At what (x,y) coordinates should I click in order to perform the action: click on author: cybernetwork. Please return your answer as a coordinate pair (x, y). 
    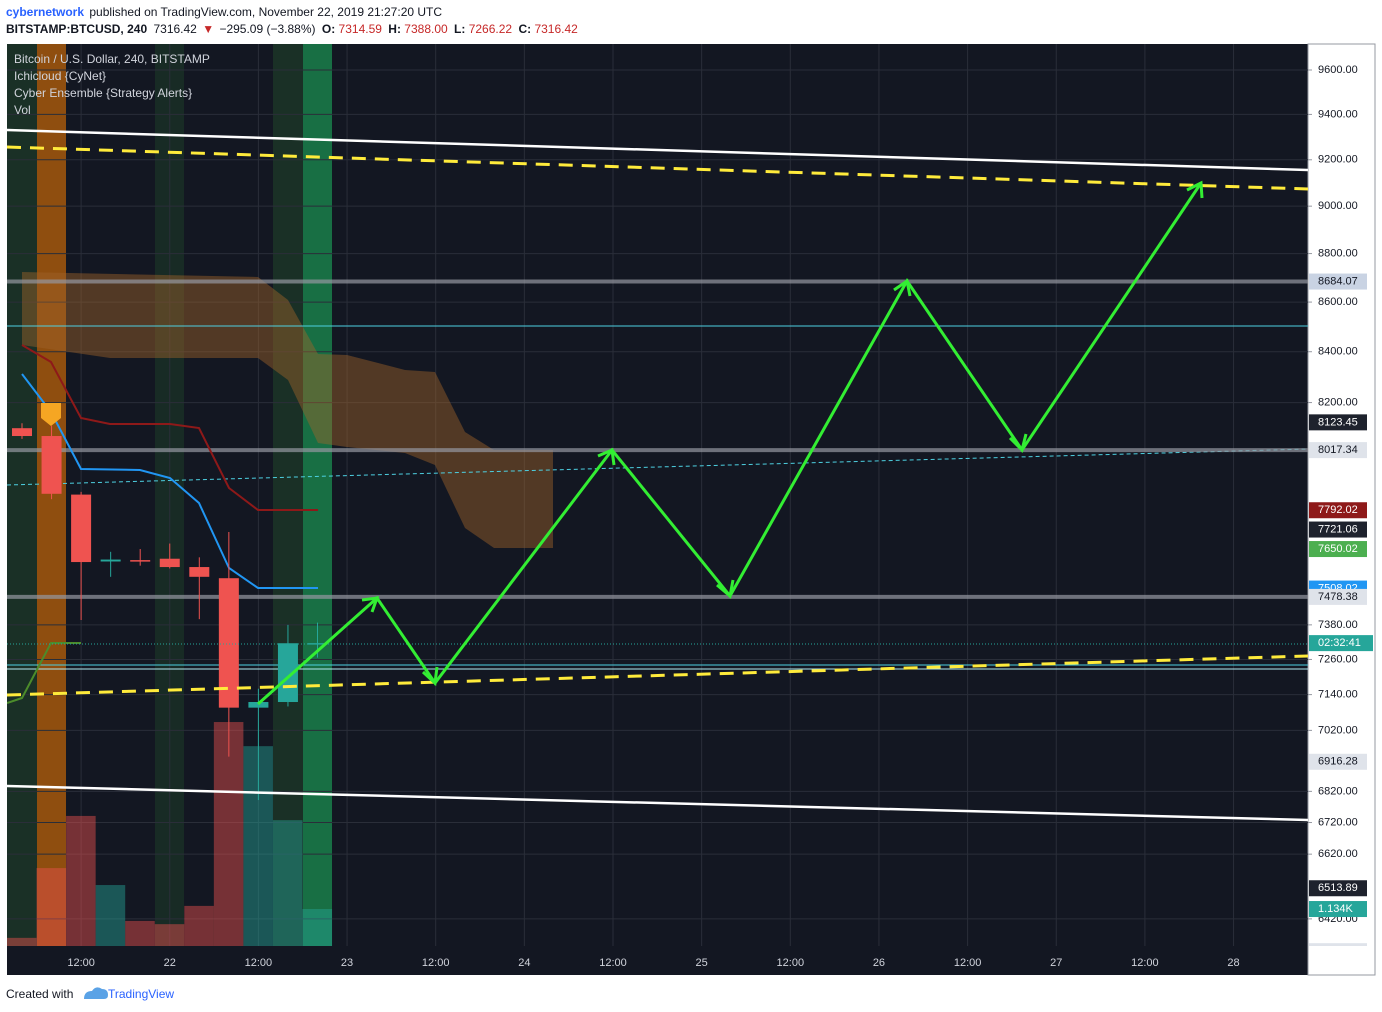
    Looking at the image, I should click on (45, 12).